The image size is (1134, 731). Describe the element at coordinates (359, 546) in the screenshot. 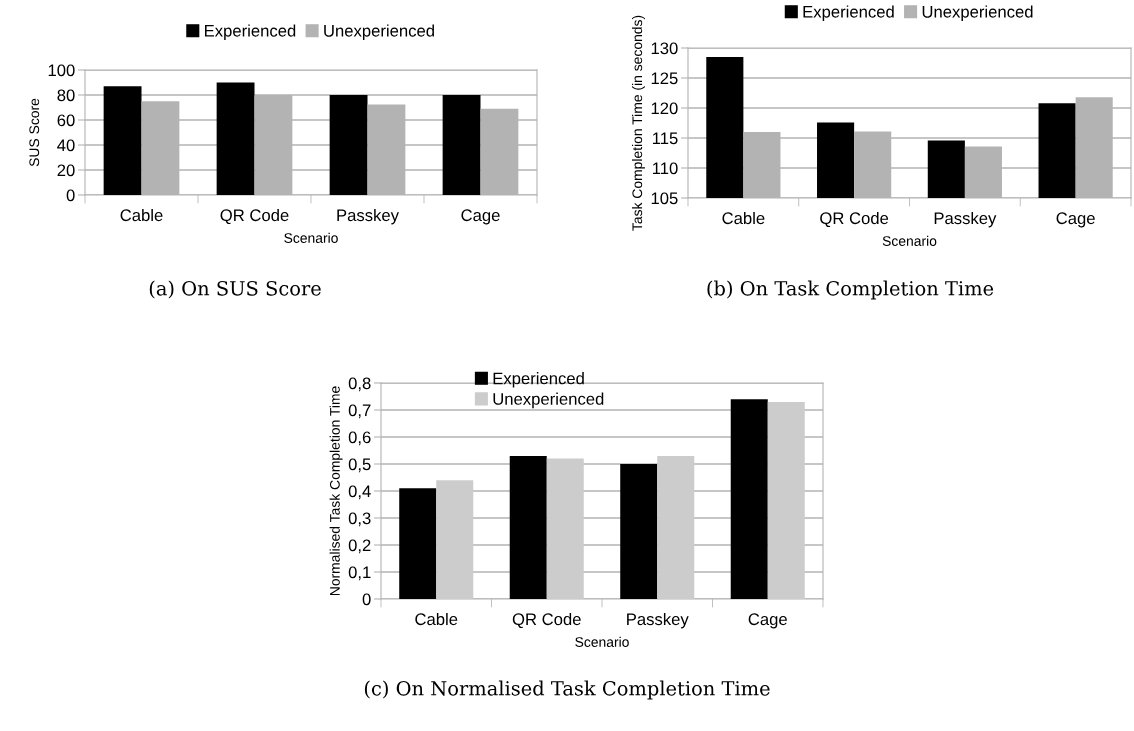

I see `y-tick-label: 0,2` at that location.